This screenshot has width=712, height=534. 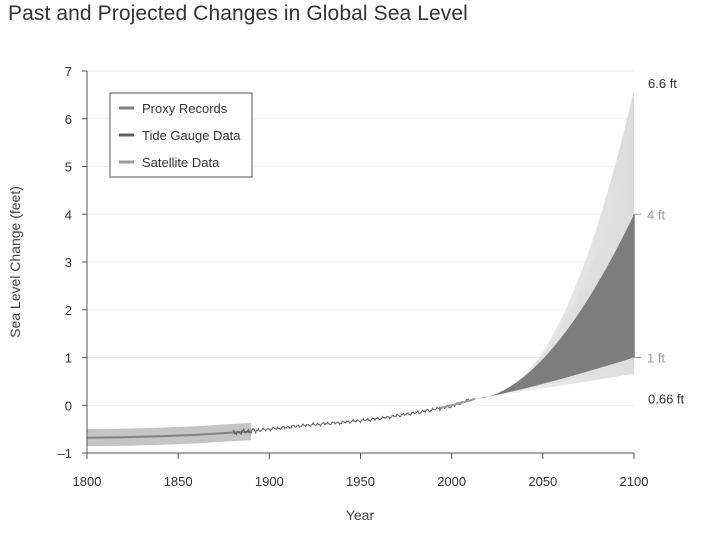 What do you see at coordinates (68, 214) in the screenshot?
I see `y-tick-label: 4` at bounding box center [68, 214].